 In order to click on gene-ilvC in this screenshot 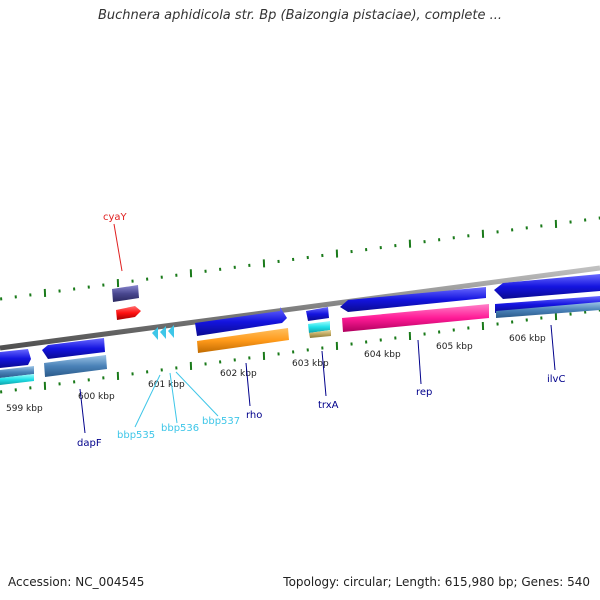, I will do `click(547, 296)`.